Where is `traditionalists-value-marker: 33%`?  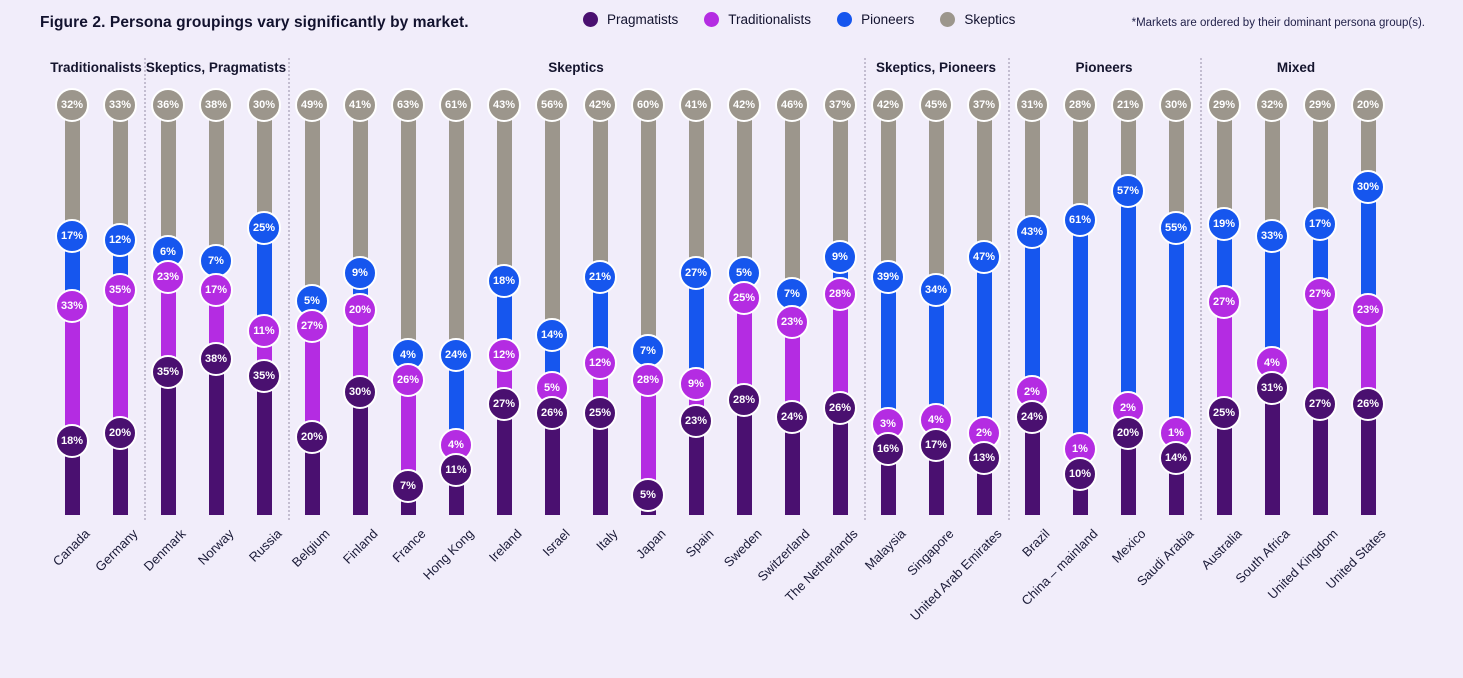
traditionalists-value-marker: 33% is located at coordinates (72, 305).